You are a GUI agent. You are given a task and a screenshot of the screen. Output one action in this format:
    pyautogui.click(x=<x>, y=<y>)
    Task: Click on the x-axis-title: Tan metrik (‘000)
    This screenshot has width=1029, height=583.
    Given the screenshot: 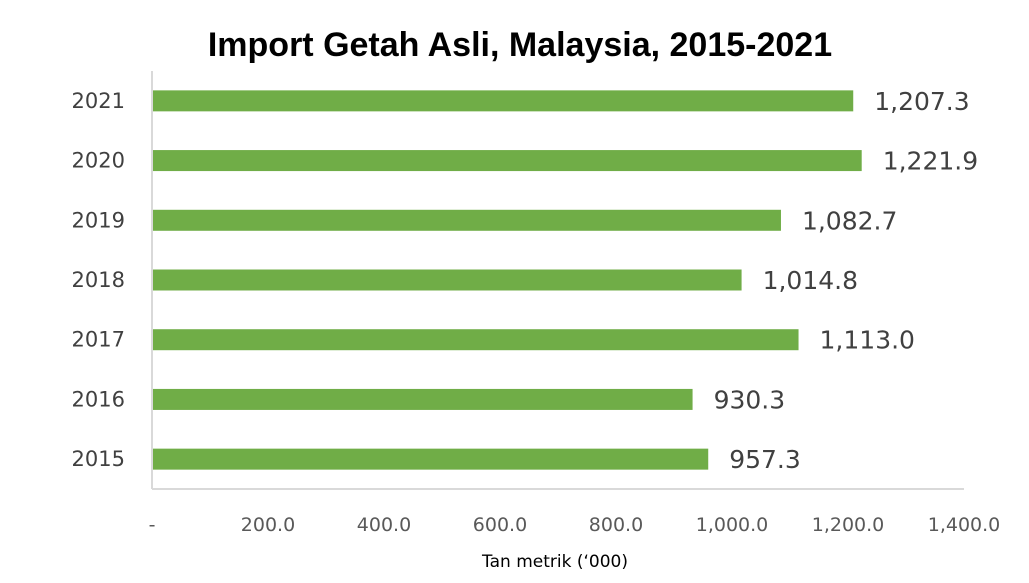 What is the action you would take?
    pyautogui.click(x=554, y=562)
    